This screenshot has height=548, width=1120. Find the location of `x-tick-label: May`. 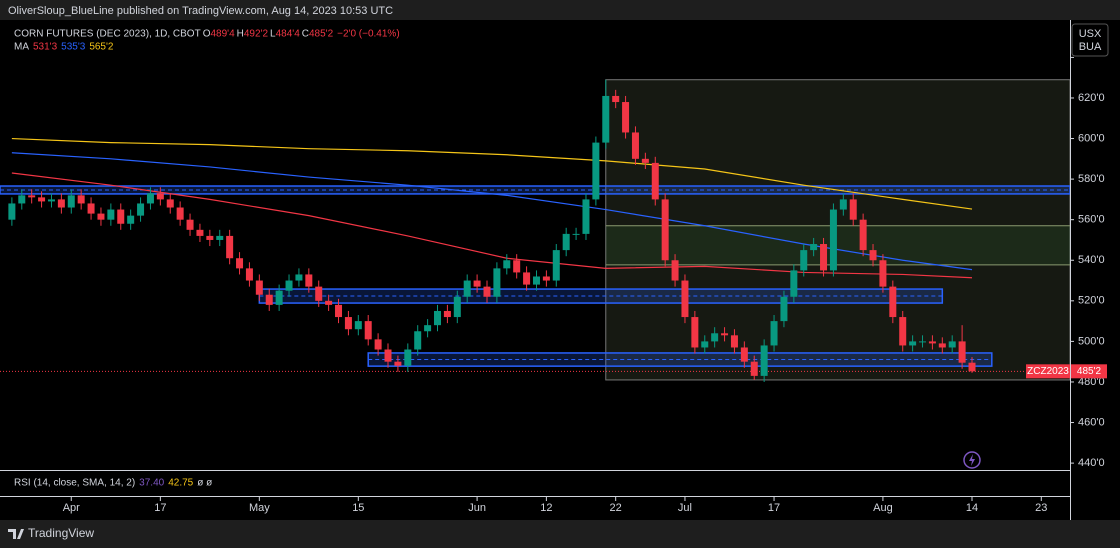

x-tick-label: May is located at coordinates (259, 508).